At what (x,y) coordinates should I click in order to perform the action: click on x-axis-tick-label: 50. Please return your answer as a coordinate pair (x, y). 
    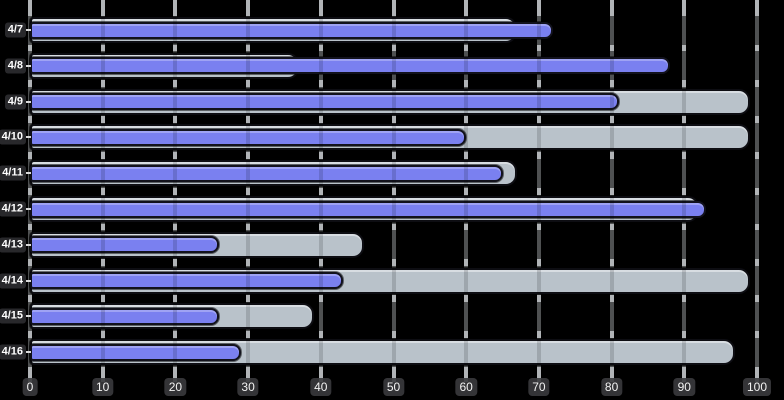
    Looking at the image, I should click on (393, 387).